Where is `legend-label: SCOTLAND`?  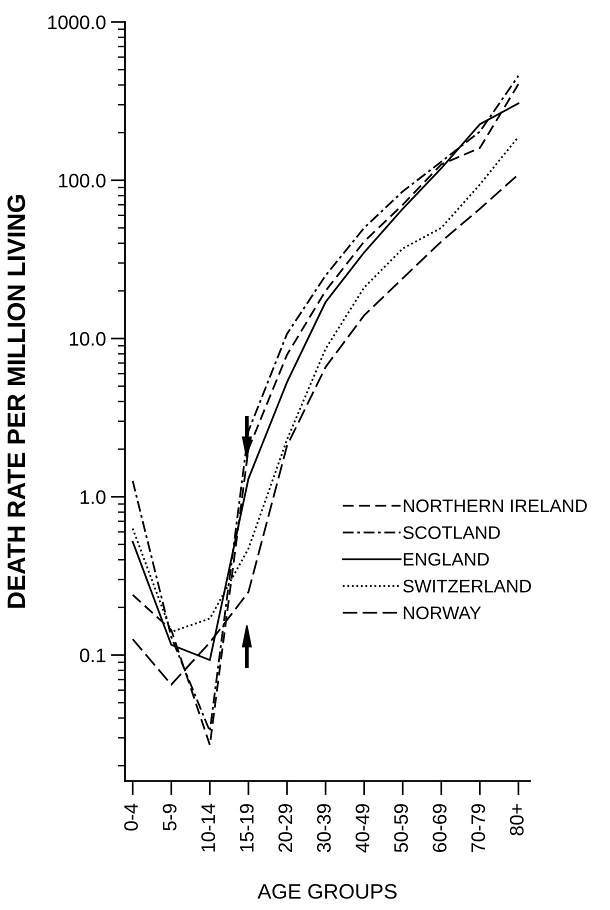 legend-label: SCOTLAND is located at coordinates (451, 532).